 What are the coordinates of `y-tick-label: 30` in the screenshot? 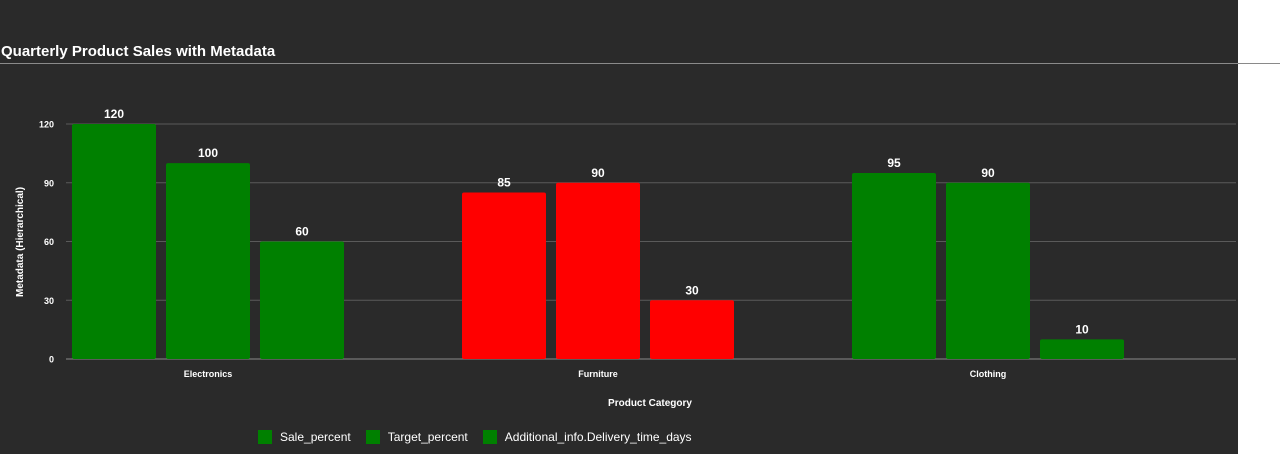 It's located at (49, 301).